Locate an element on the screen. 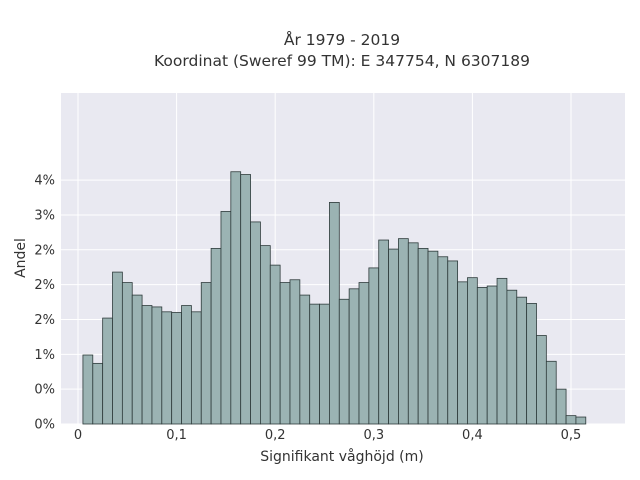 This screenshot has width=640, height=480. x-axis-ticks: 0 0,1 0,2 0,3 0,4 0,5 is located at coordinates (327, 435).